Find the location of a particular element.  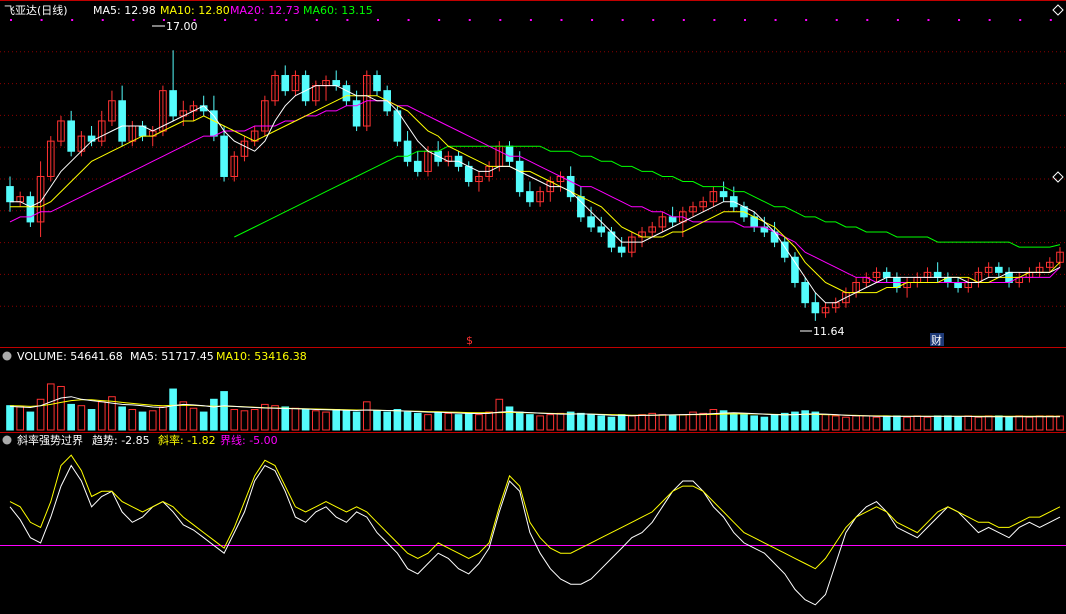

slope-collapse-icon is located at coordinates (7, 440).